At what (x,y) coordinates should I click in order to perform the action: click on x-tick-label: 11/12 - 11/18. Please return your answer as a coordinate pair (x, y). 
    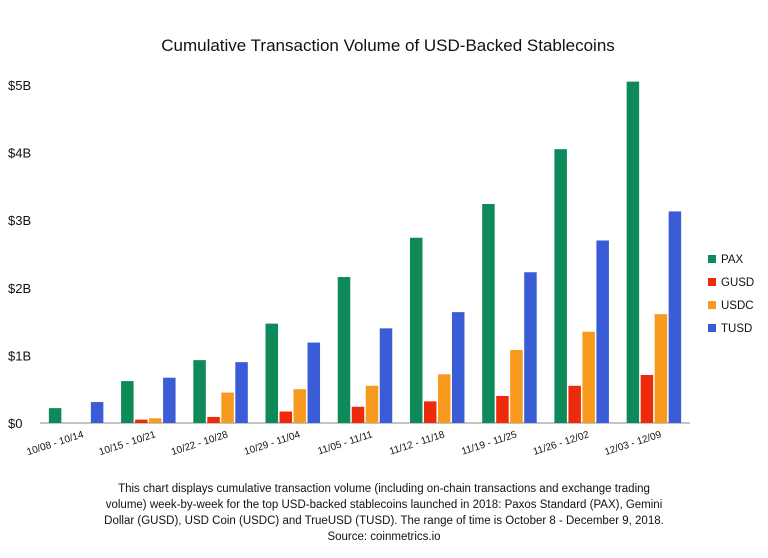
    Looking at the image, I should click on (417, 443).